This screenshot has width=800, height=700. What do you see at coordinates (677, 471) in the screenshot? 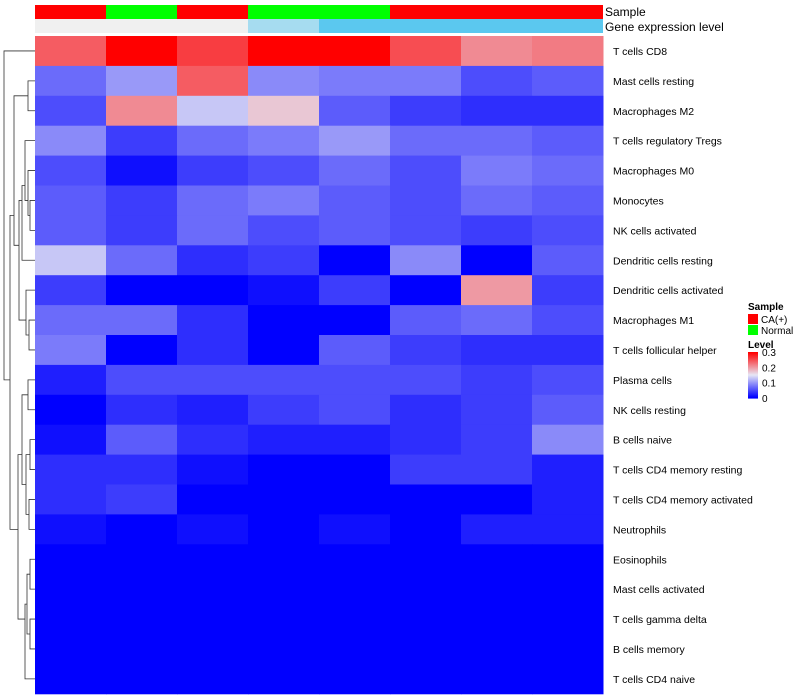
I see `row-label: T cells CD4 memory resting` at bounding box center [677, 471].